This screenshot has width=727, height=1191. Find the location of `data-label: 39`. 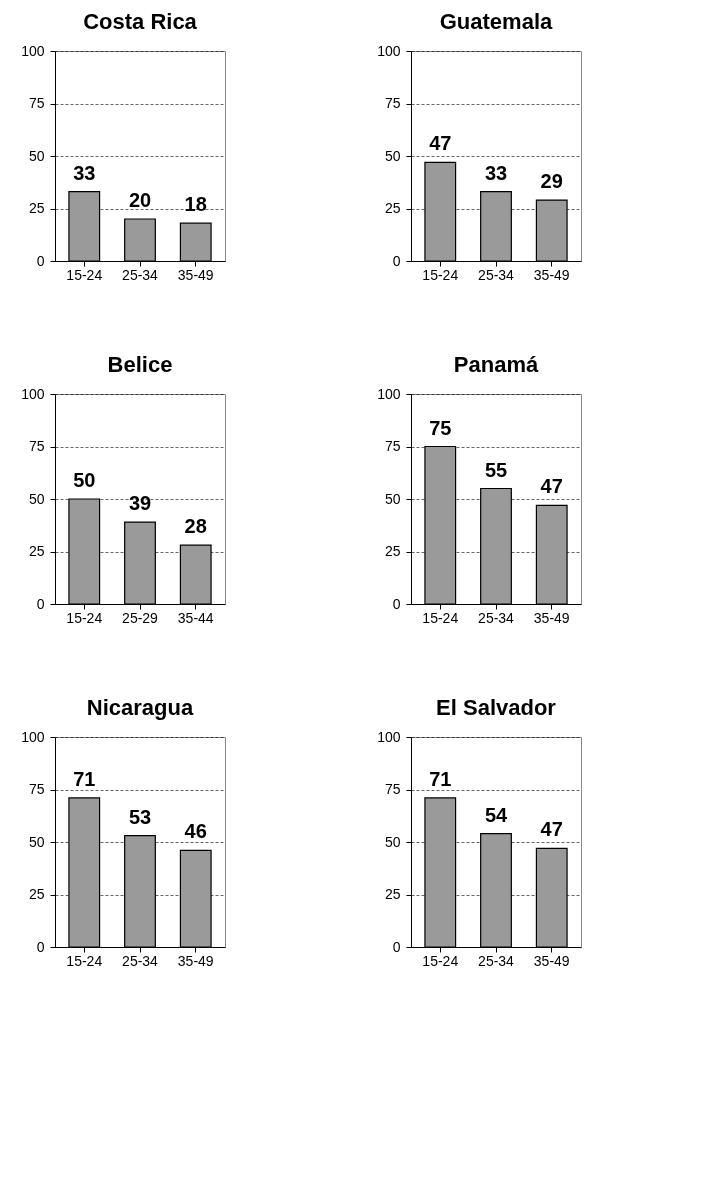

data-label: 39 is located at coordinates (140, 503).